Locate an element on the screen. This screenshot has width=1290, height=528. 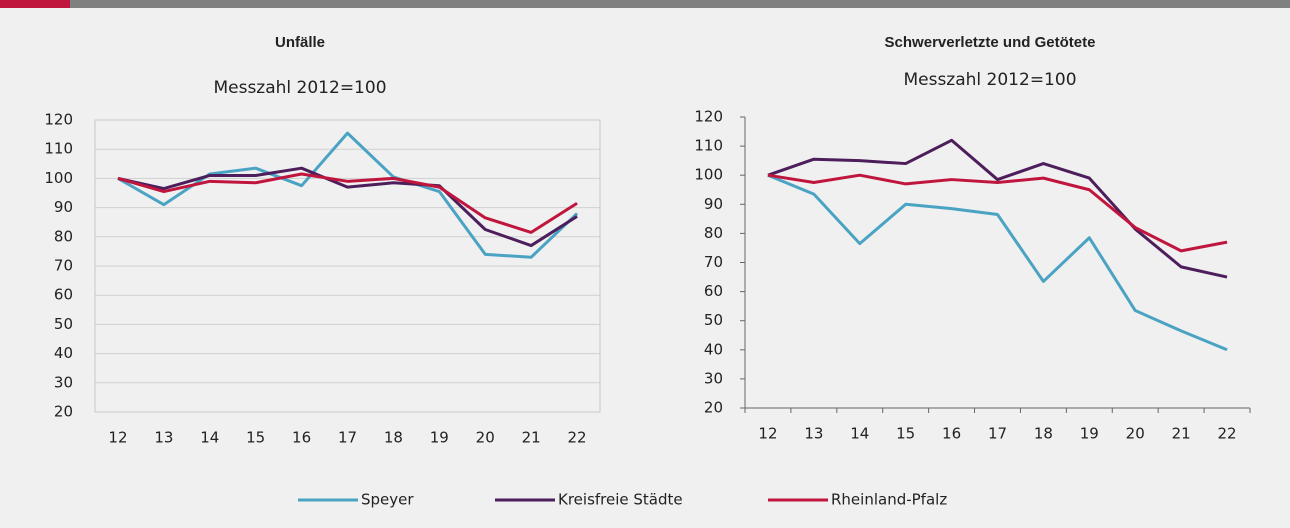
top-bar is located at coordinates (645, 4).